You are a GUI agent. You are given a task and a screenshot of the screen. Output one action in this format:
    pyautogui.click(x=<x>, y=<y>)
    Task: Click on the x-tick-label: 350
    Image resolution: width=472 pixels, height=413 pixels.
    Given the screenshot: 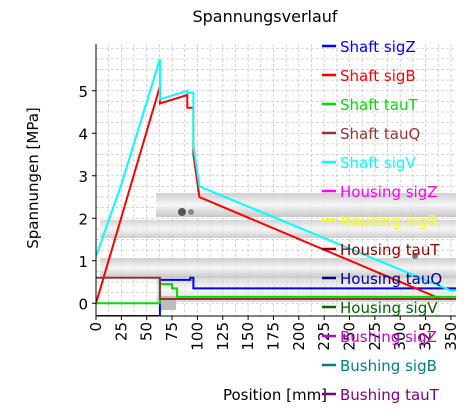 What is the action you would take?
    pyautogui.click(x=451, y=336)
    